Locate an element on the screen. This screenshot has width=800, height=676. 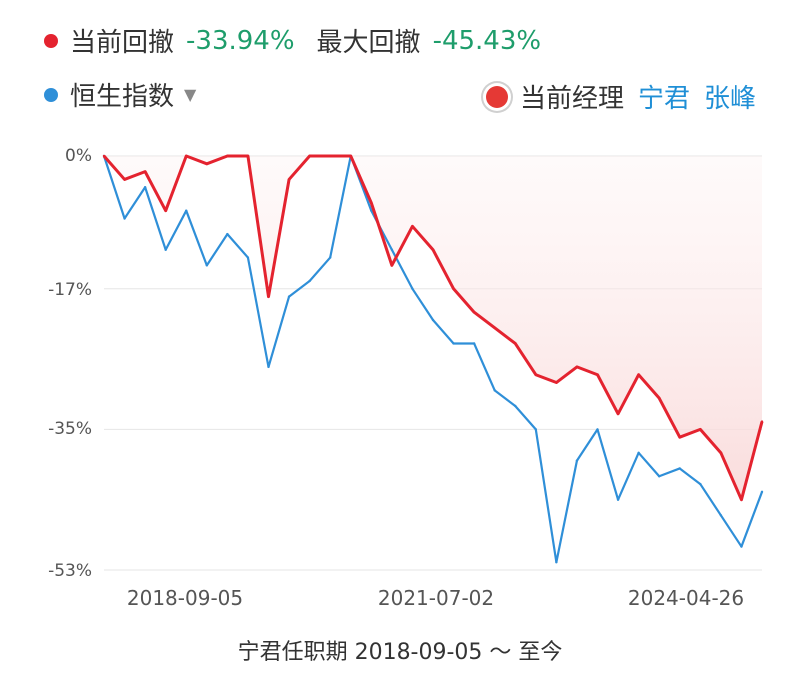
benchmark-label: 恒生指数 is located at coordinates (122, 97).